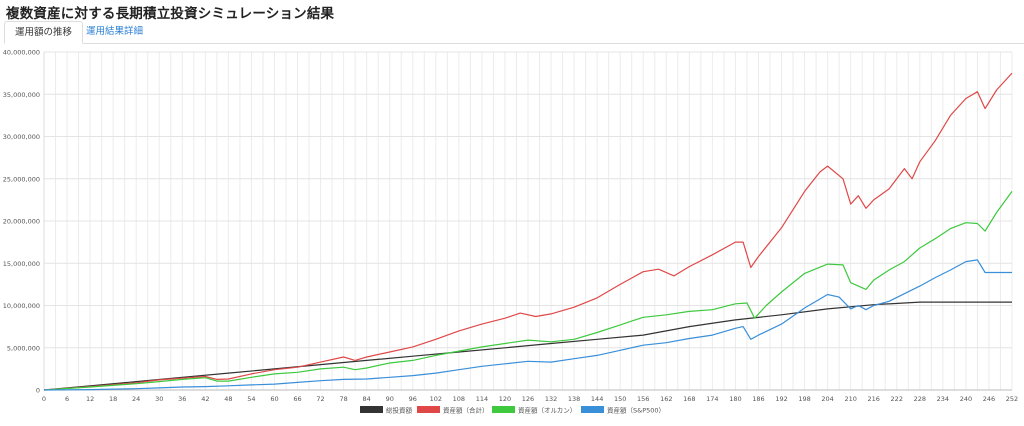 This screenshot has width=1024, height=426. Describe the element at coordinates (943, 399) in the screenshot. I see `x-tick-label: 234` at that location.